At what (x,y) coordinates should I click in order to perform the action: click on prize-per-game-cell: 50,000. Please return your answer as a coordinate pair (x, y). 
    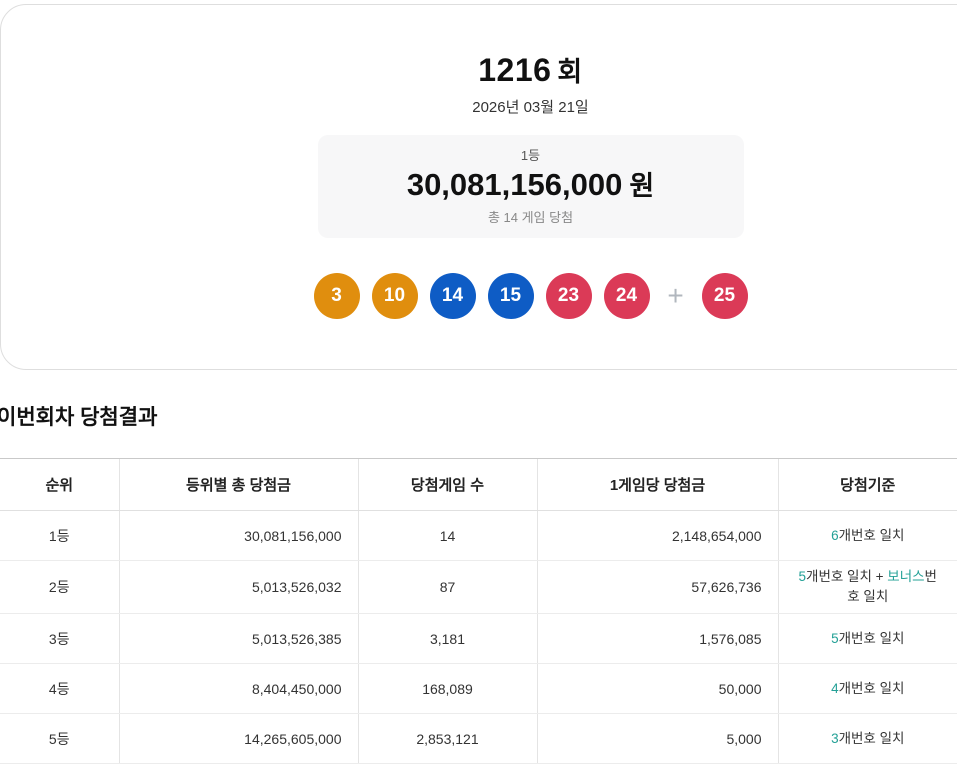
    Looking at the image, I should click on (657, 688).